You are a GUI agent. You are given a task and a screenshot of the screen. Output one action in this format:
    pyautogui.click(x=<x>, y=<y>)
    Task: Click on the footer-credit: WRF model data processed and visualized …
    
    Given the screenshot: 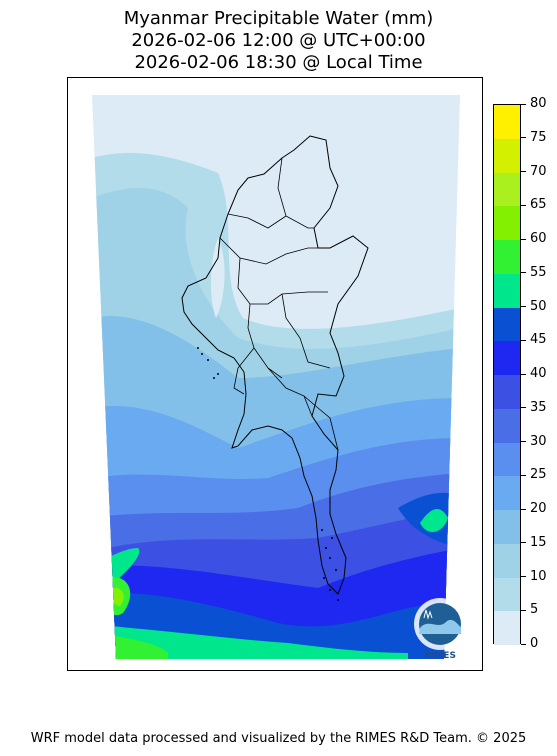 What is the action you would take?
    pyautogui.click(x=278, y=738)
    